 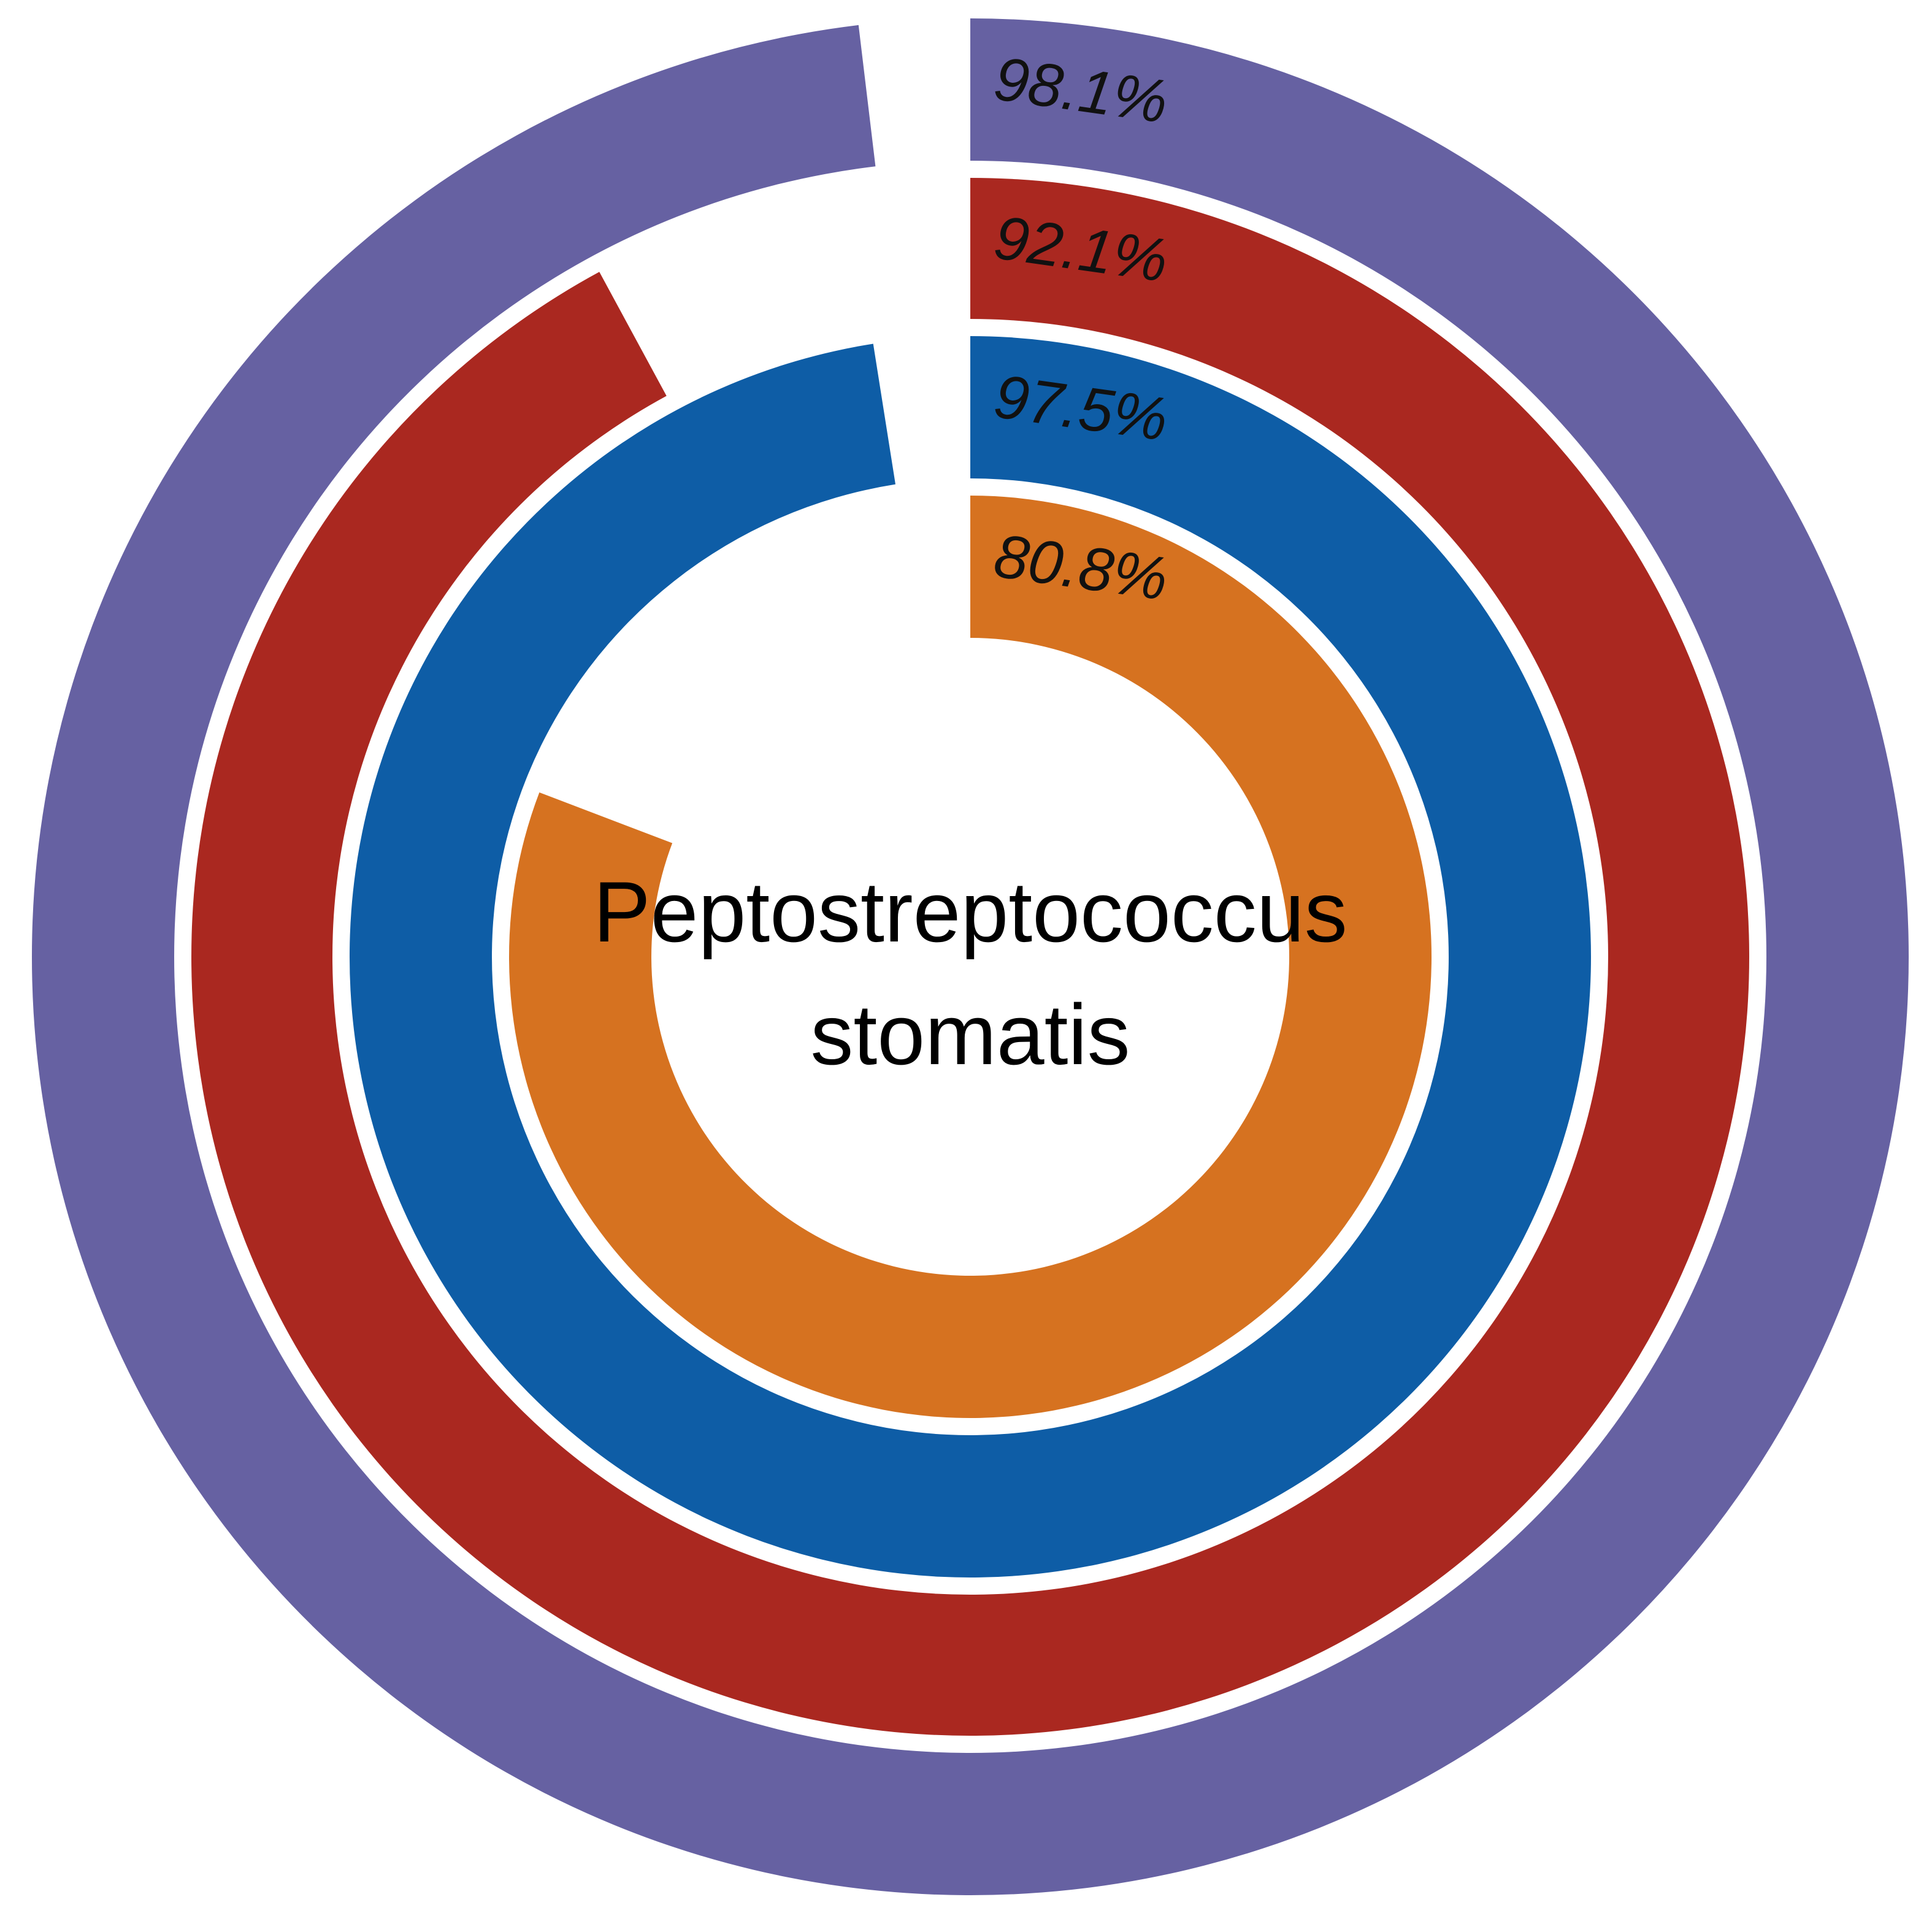 I want to click on center-label-line-2: stomatis, so click(x=970, y=1034).